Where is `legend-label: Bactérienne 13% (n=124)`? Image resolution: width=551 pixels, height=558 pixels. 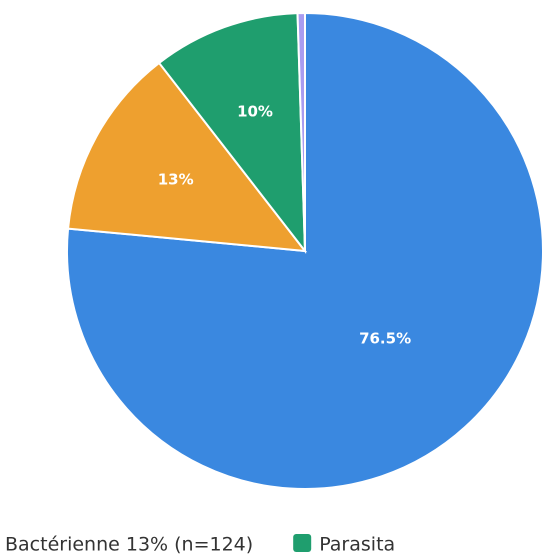 legend-label: Bactérienne 13% (n=124) is located at coordinates (129, 545).